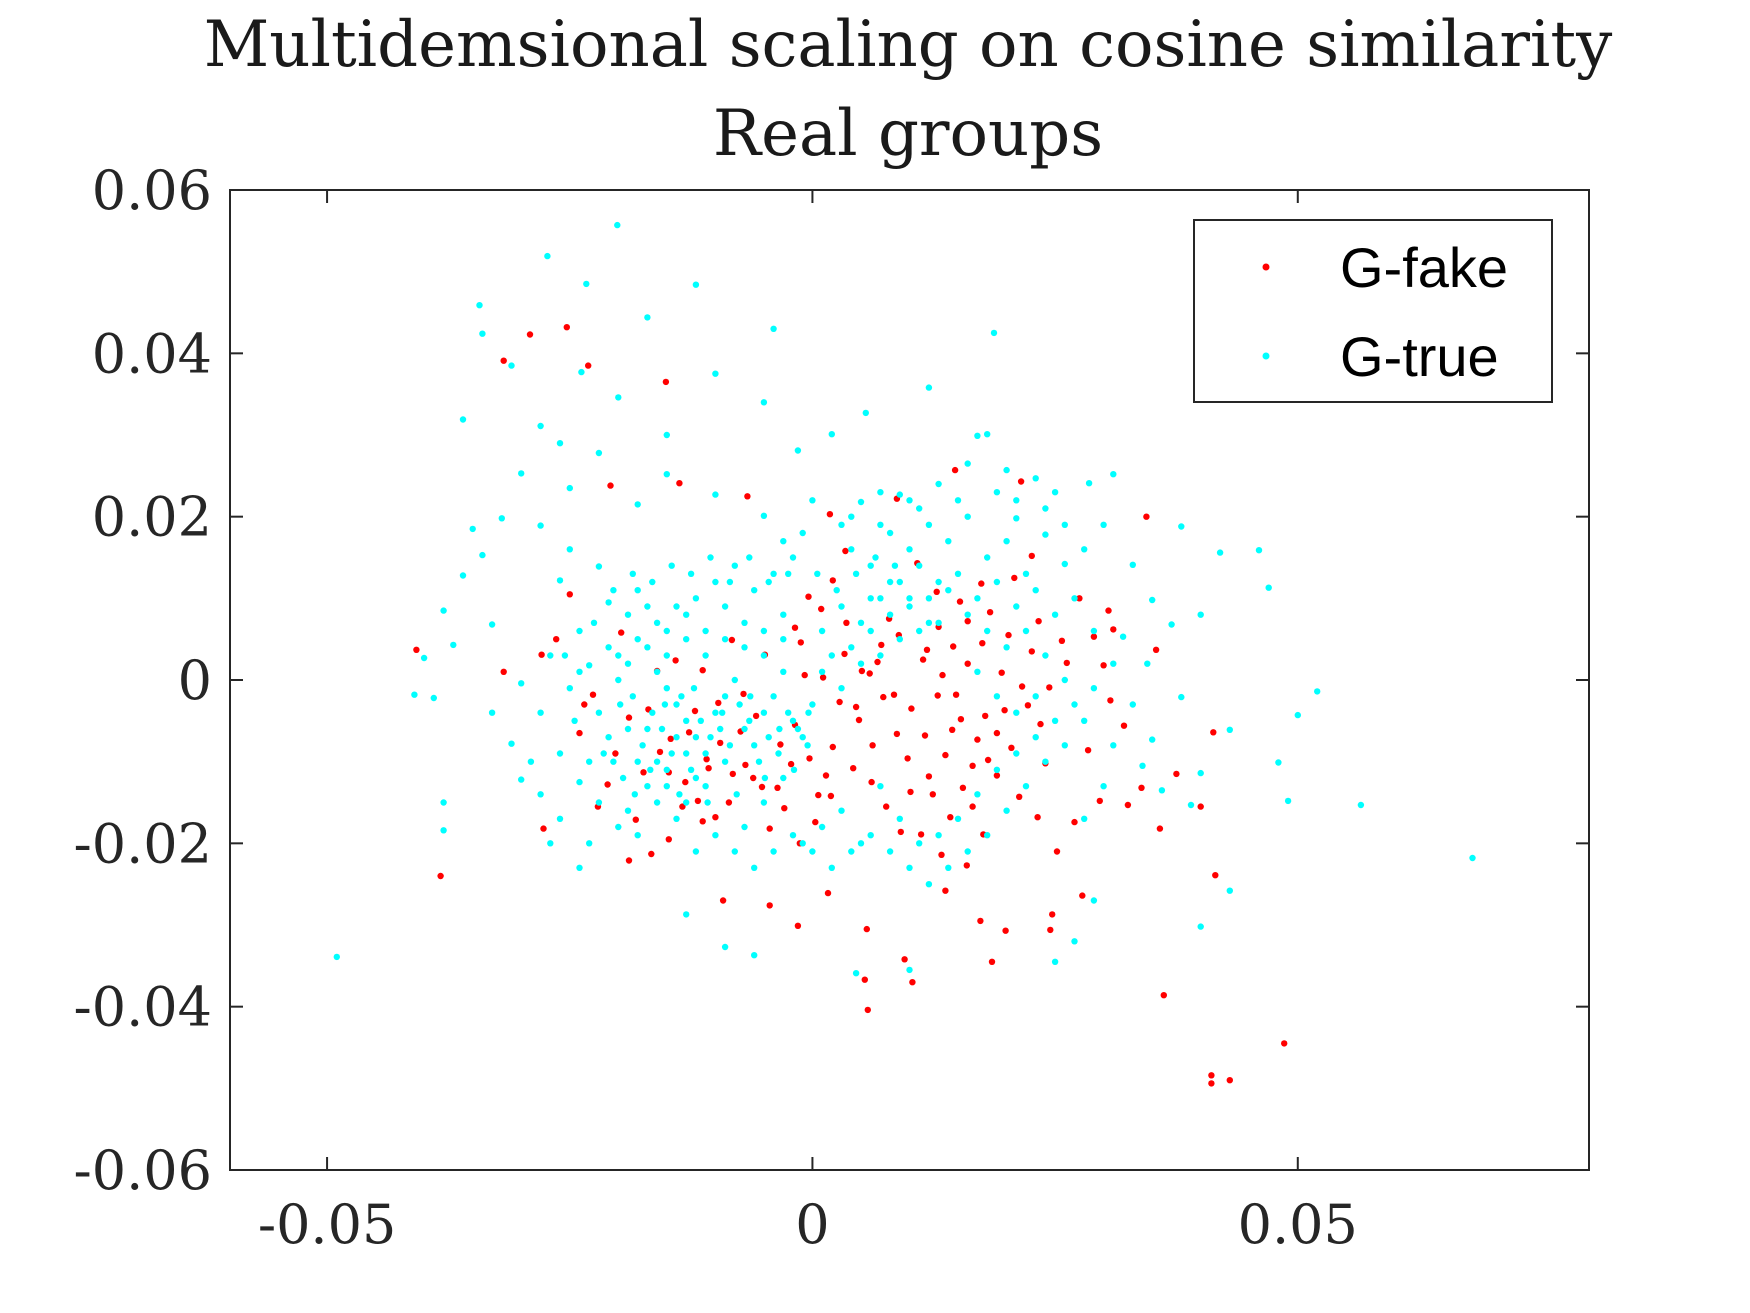 The width and height of the screenshot is (1750, 1313). I want to click on legend-label-g-fake: G-fake, so click(1424, 267).